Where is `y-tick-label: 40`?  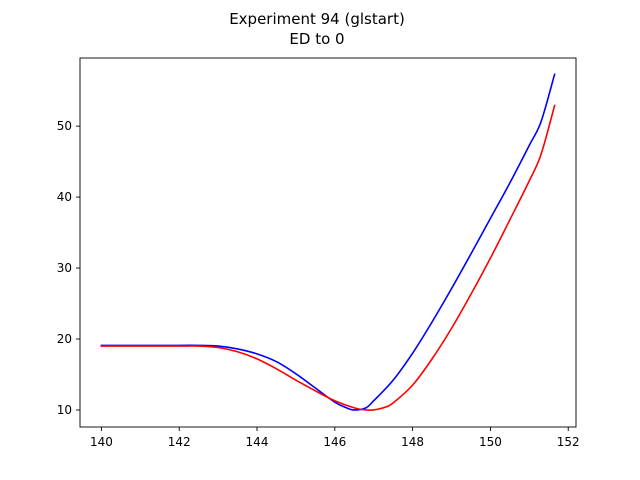
y-tick-label: 40 is located at coordinates (64, 197).